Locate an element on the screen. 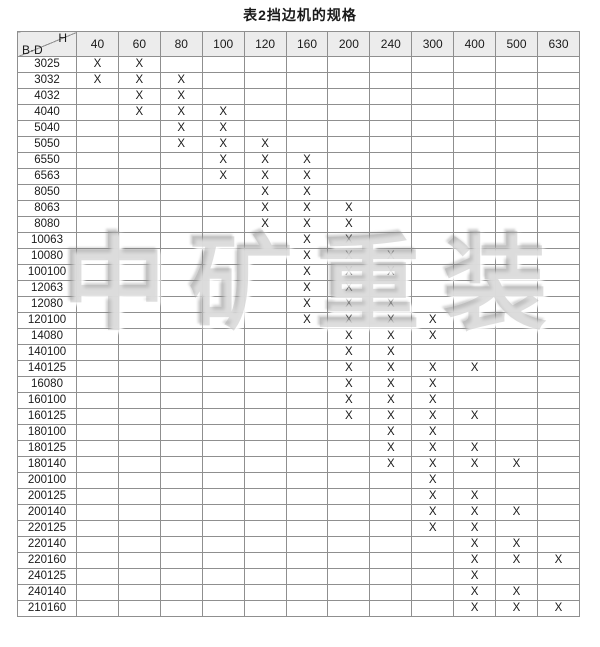 The width and height of the screenshot is (600, 647). table-row: 14080 X X X is located at coordinates (299, 336).